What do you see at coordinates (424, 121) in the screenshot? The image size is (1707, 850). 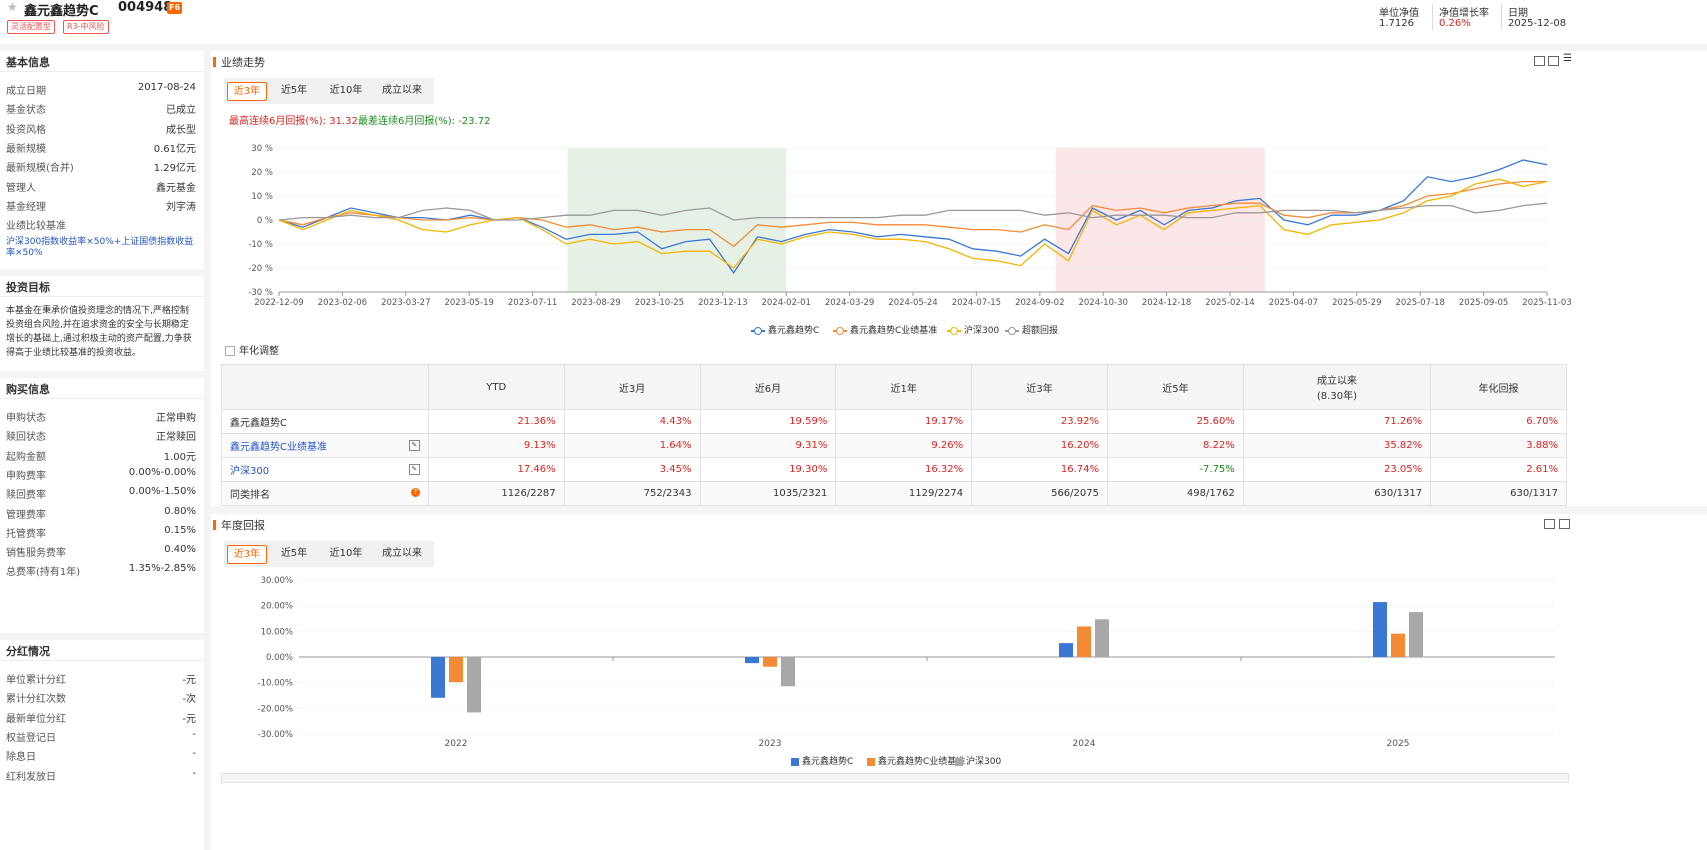 I see `worst-6m-return: 最差连续6月回报(%): -23.72` at bounding box center [424, 121].